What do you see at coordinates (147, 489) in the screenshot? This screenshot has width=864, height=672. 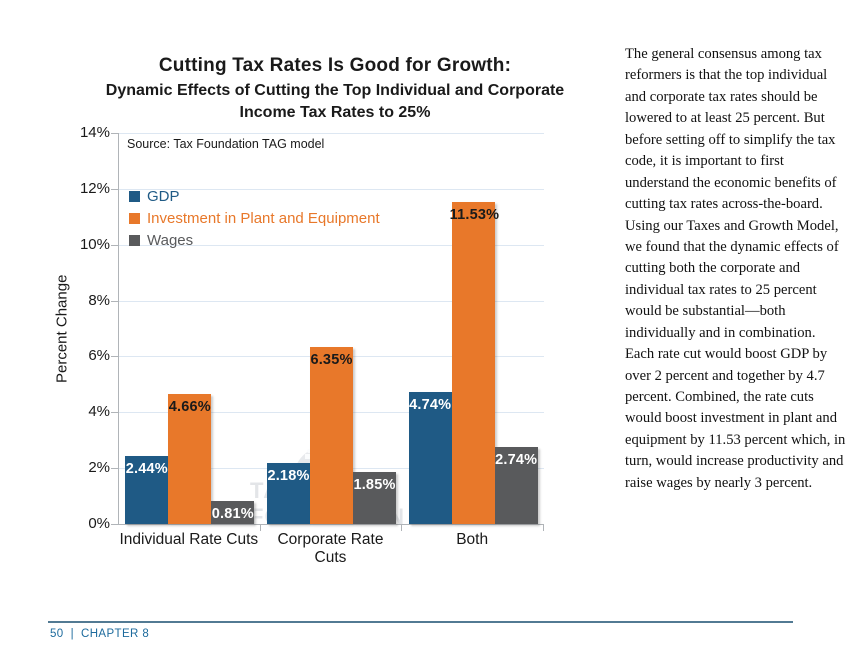 I see `bar-gdp: 2.44%` at bounding box center [147, 489].